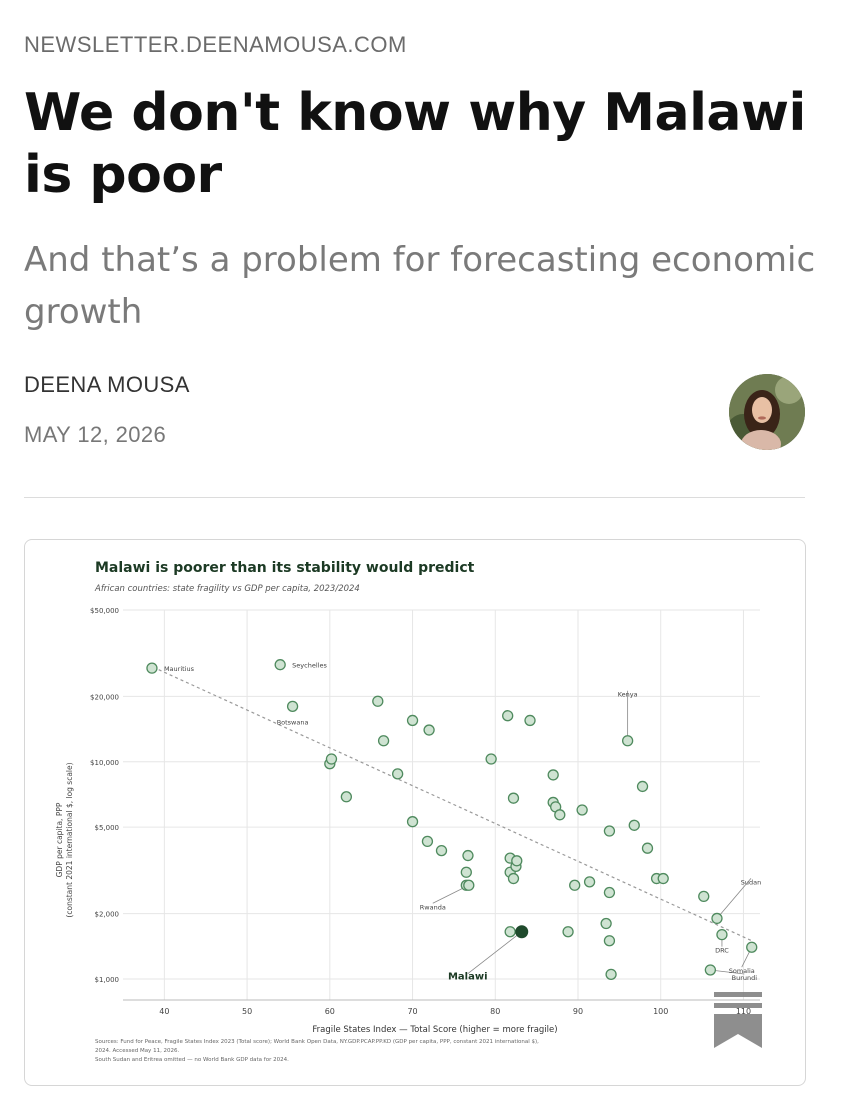  What do you see at coordinates (578, 1011) in the screenshot?
I see `x-tick-label: 90` at bounding box center [578, 1011].